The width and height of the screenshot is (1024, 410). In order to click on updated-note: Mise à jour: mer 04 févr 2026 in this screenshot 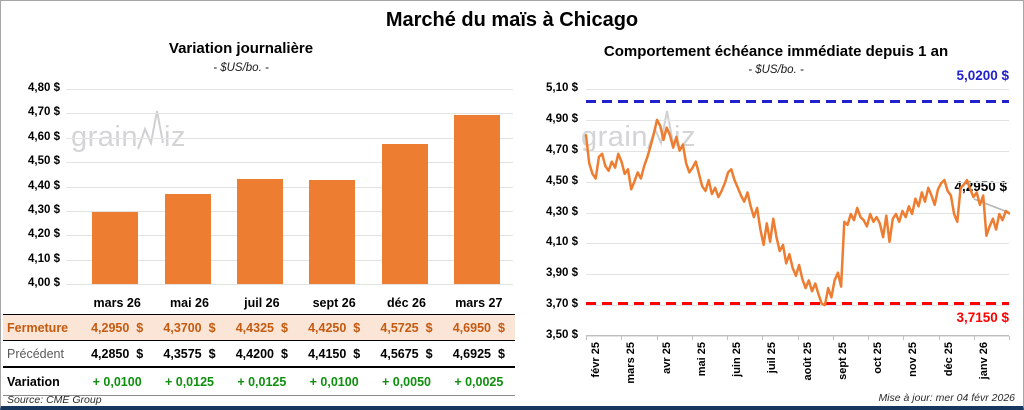, I will do `click(946, 398)`.